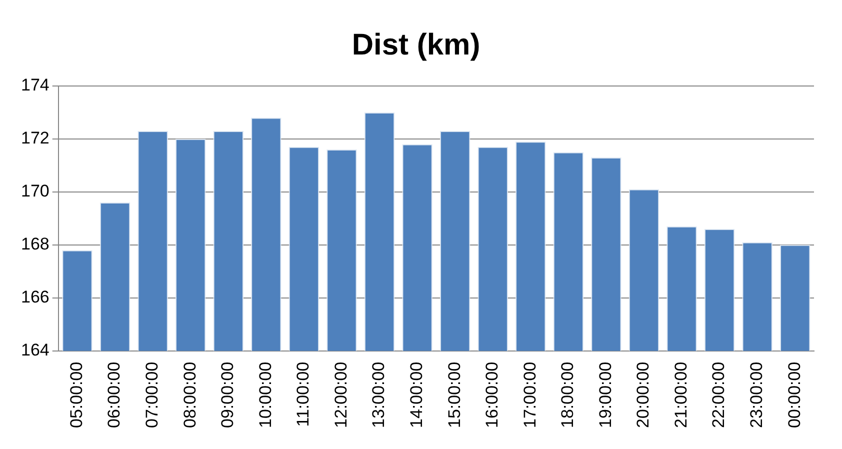  What do you see at coordinates (190, 395) in the screenshot?
I see `x-tick-label: 08:00:00` at bounding box center [190, 395].